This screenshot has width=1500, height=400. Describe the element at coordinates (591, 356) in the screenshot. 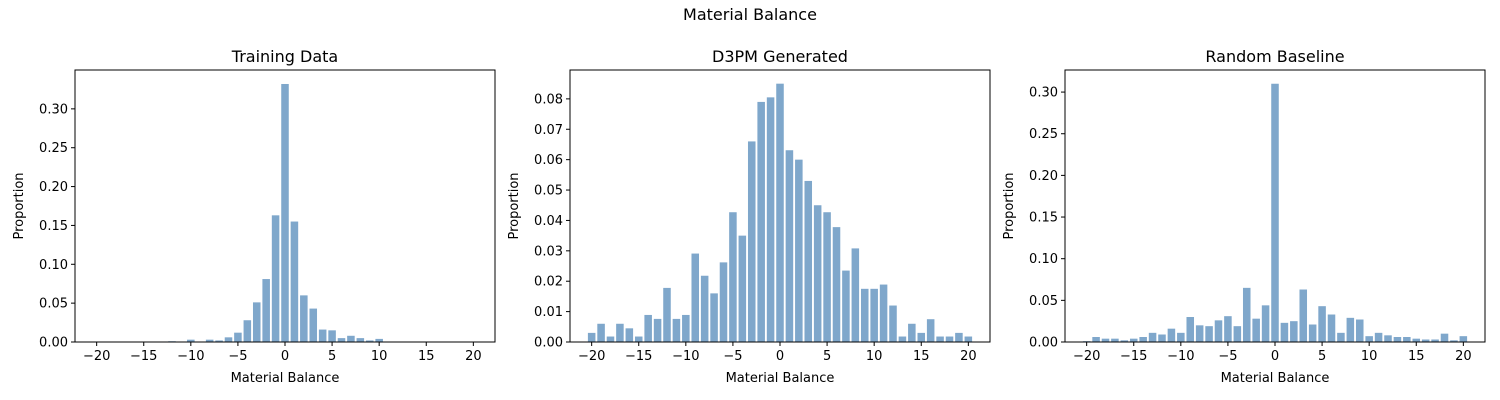

I see `x-tick-label: −20` at that location.